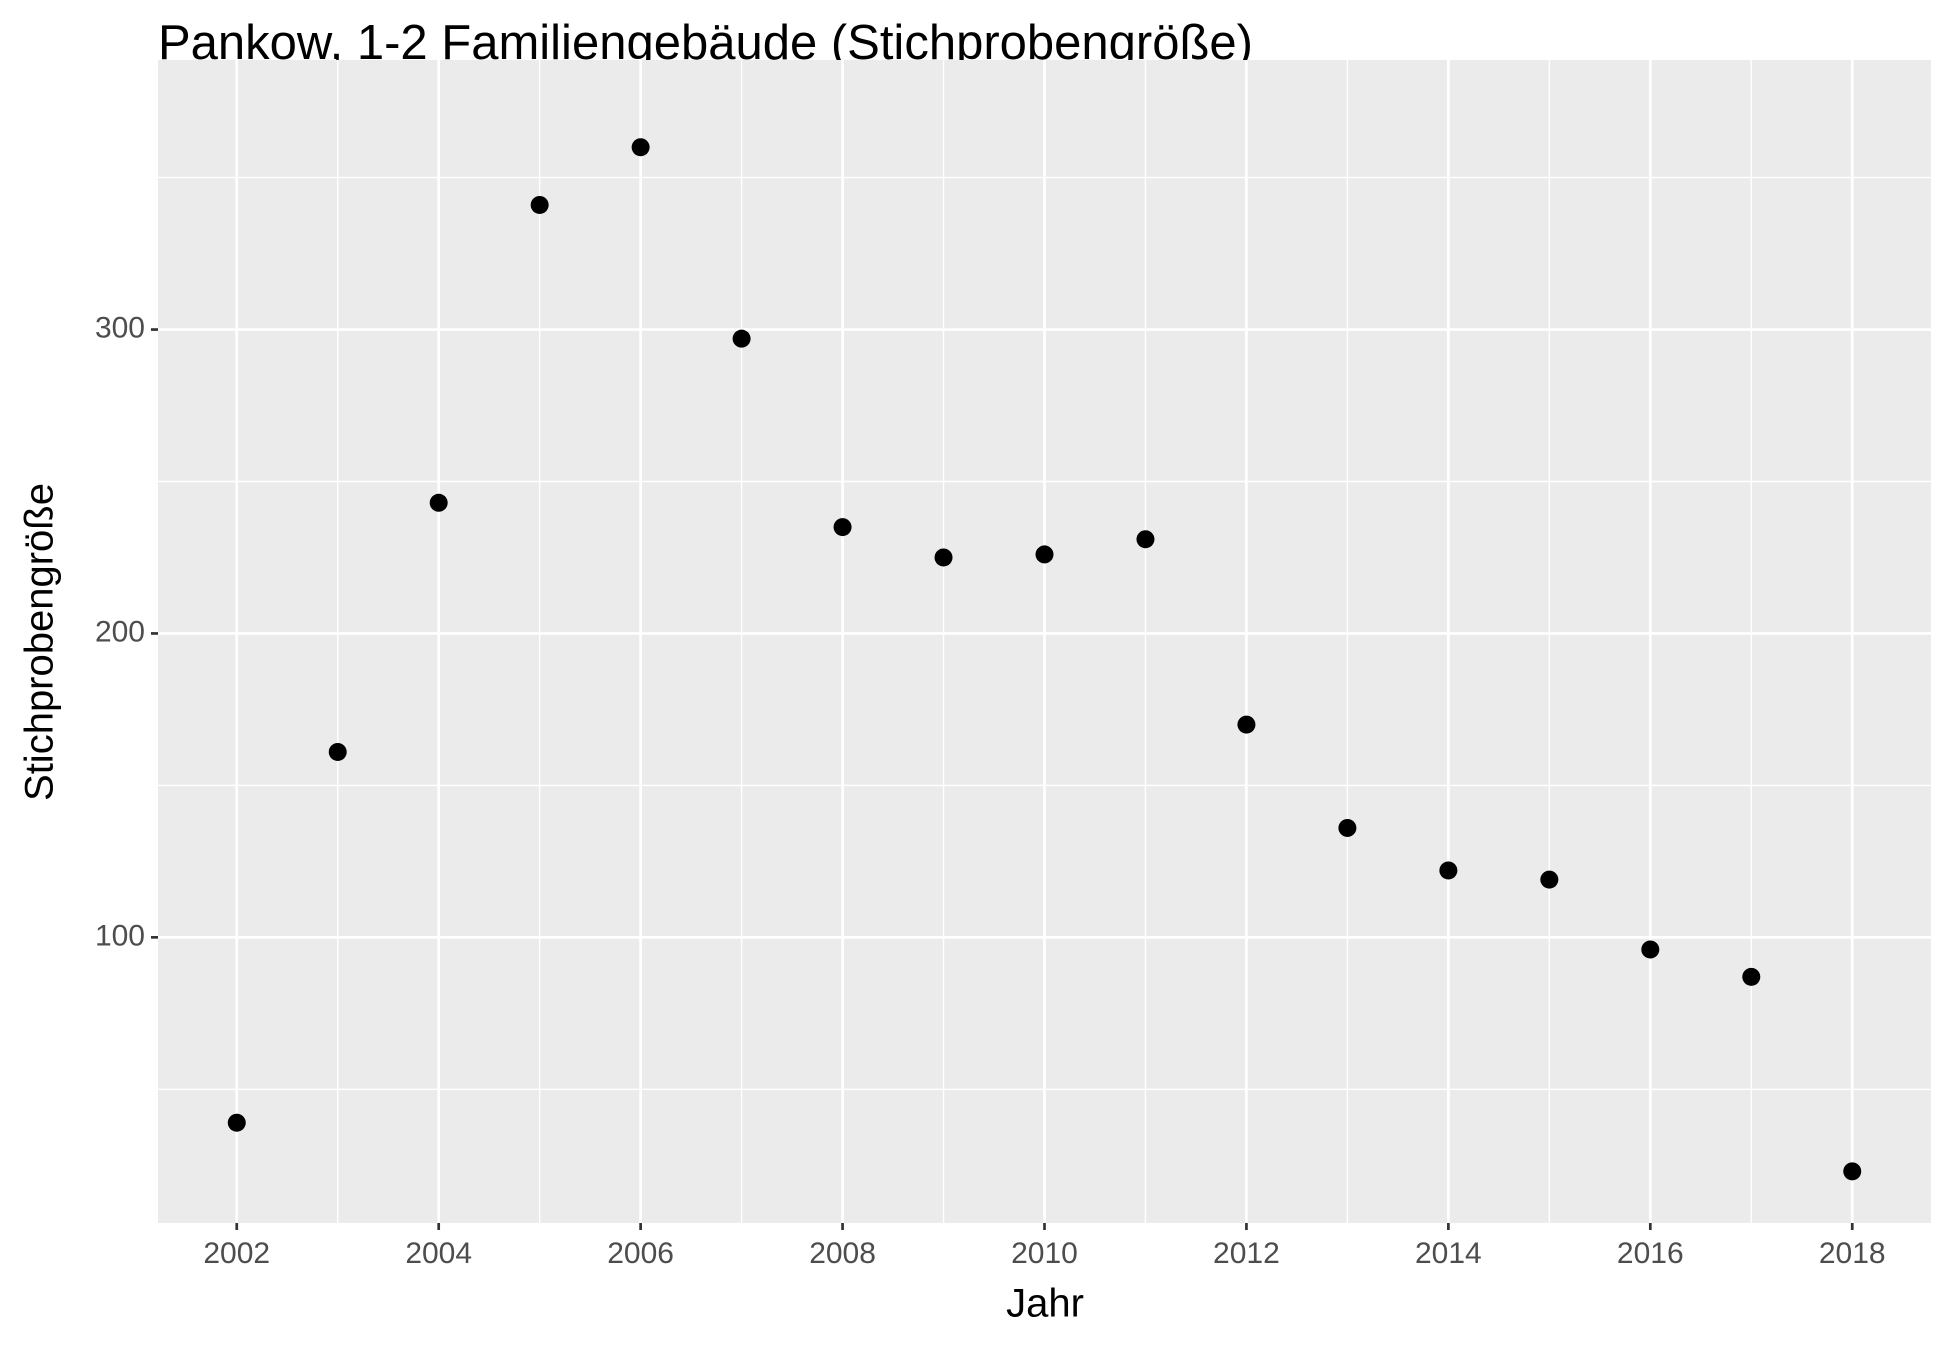  I want to click on x-axis-label: Jahr, so click(1045, 1304).